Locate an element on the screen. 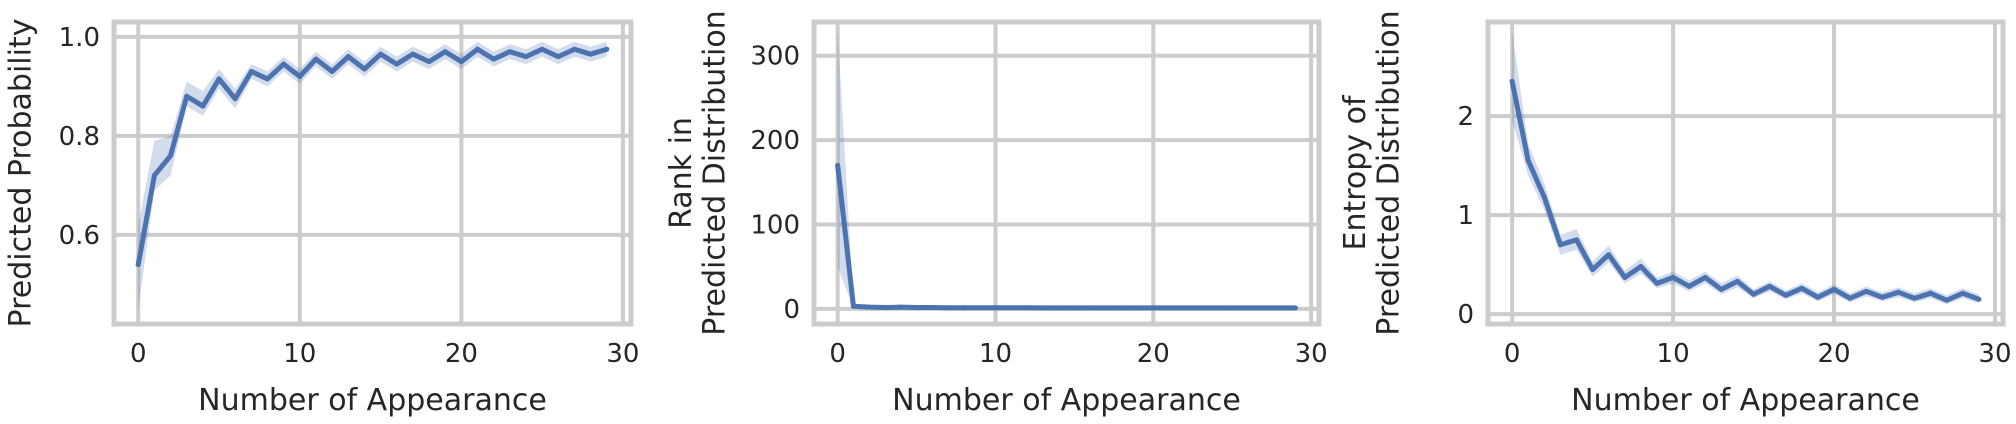 The image size is (2016, 424). y-axis-label: Predicted Probability is located at coordinates (21, 173).